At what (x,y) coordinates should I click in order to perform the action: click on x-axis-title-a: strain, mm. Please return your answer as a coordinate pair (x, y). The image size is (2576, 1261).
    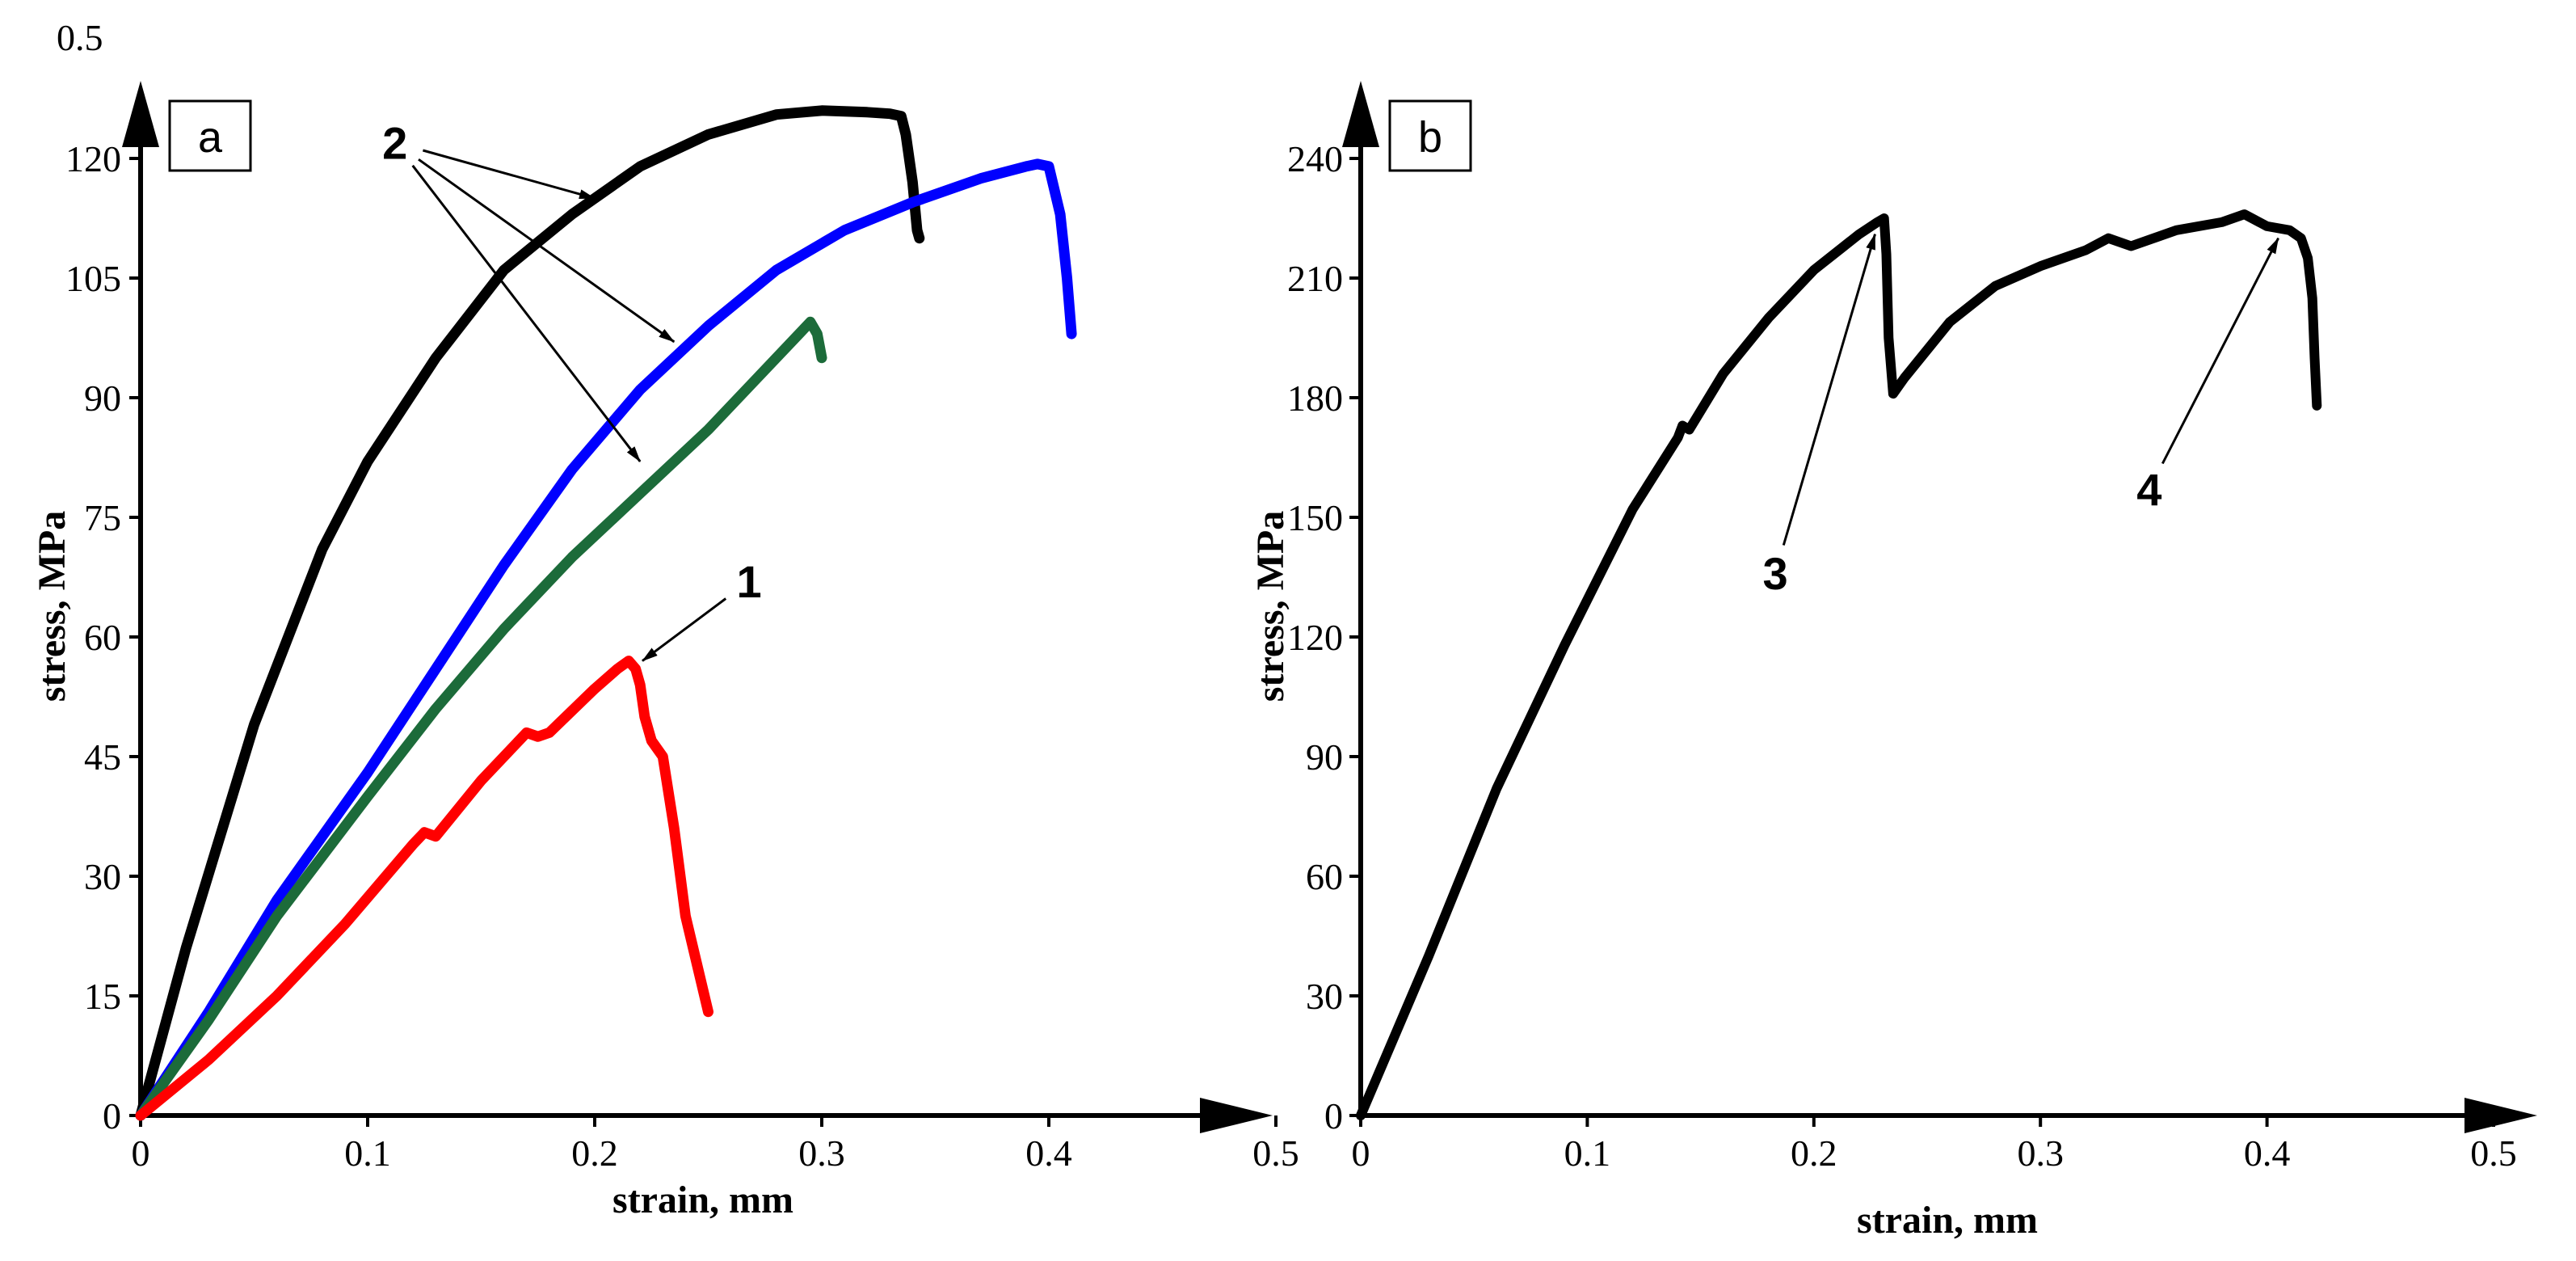
    Looking at the image, I should click on (702, 1200).